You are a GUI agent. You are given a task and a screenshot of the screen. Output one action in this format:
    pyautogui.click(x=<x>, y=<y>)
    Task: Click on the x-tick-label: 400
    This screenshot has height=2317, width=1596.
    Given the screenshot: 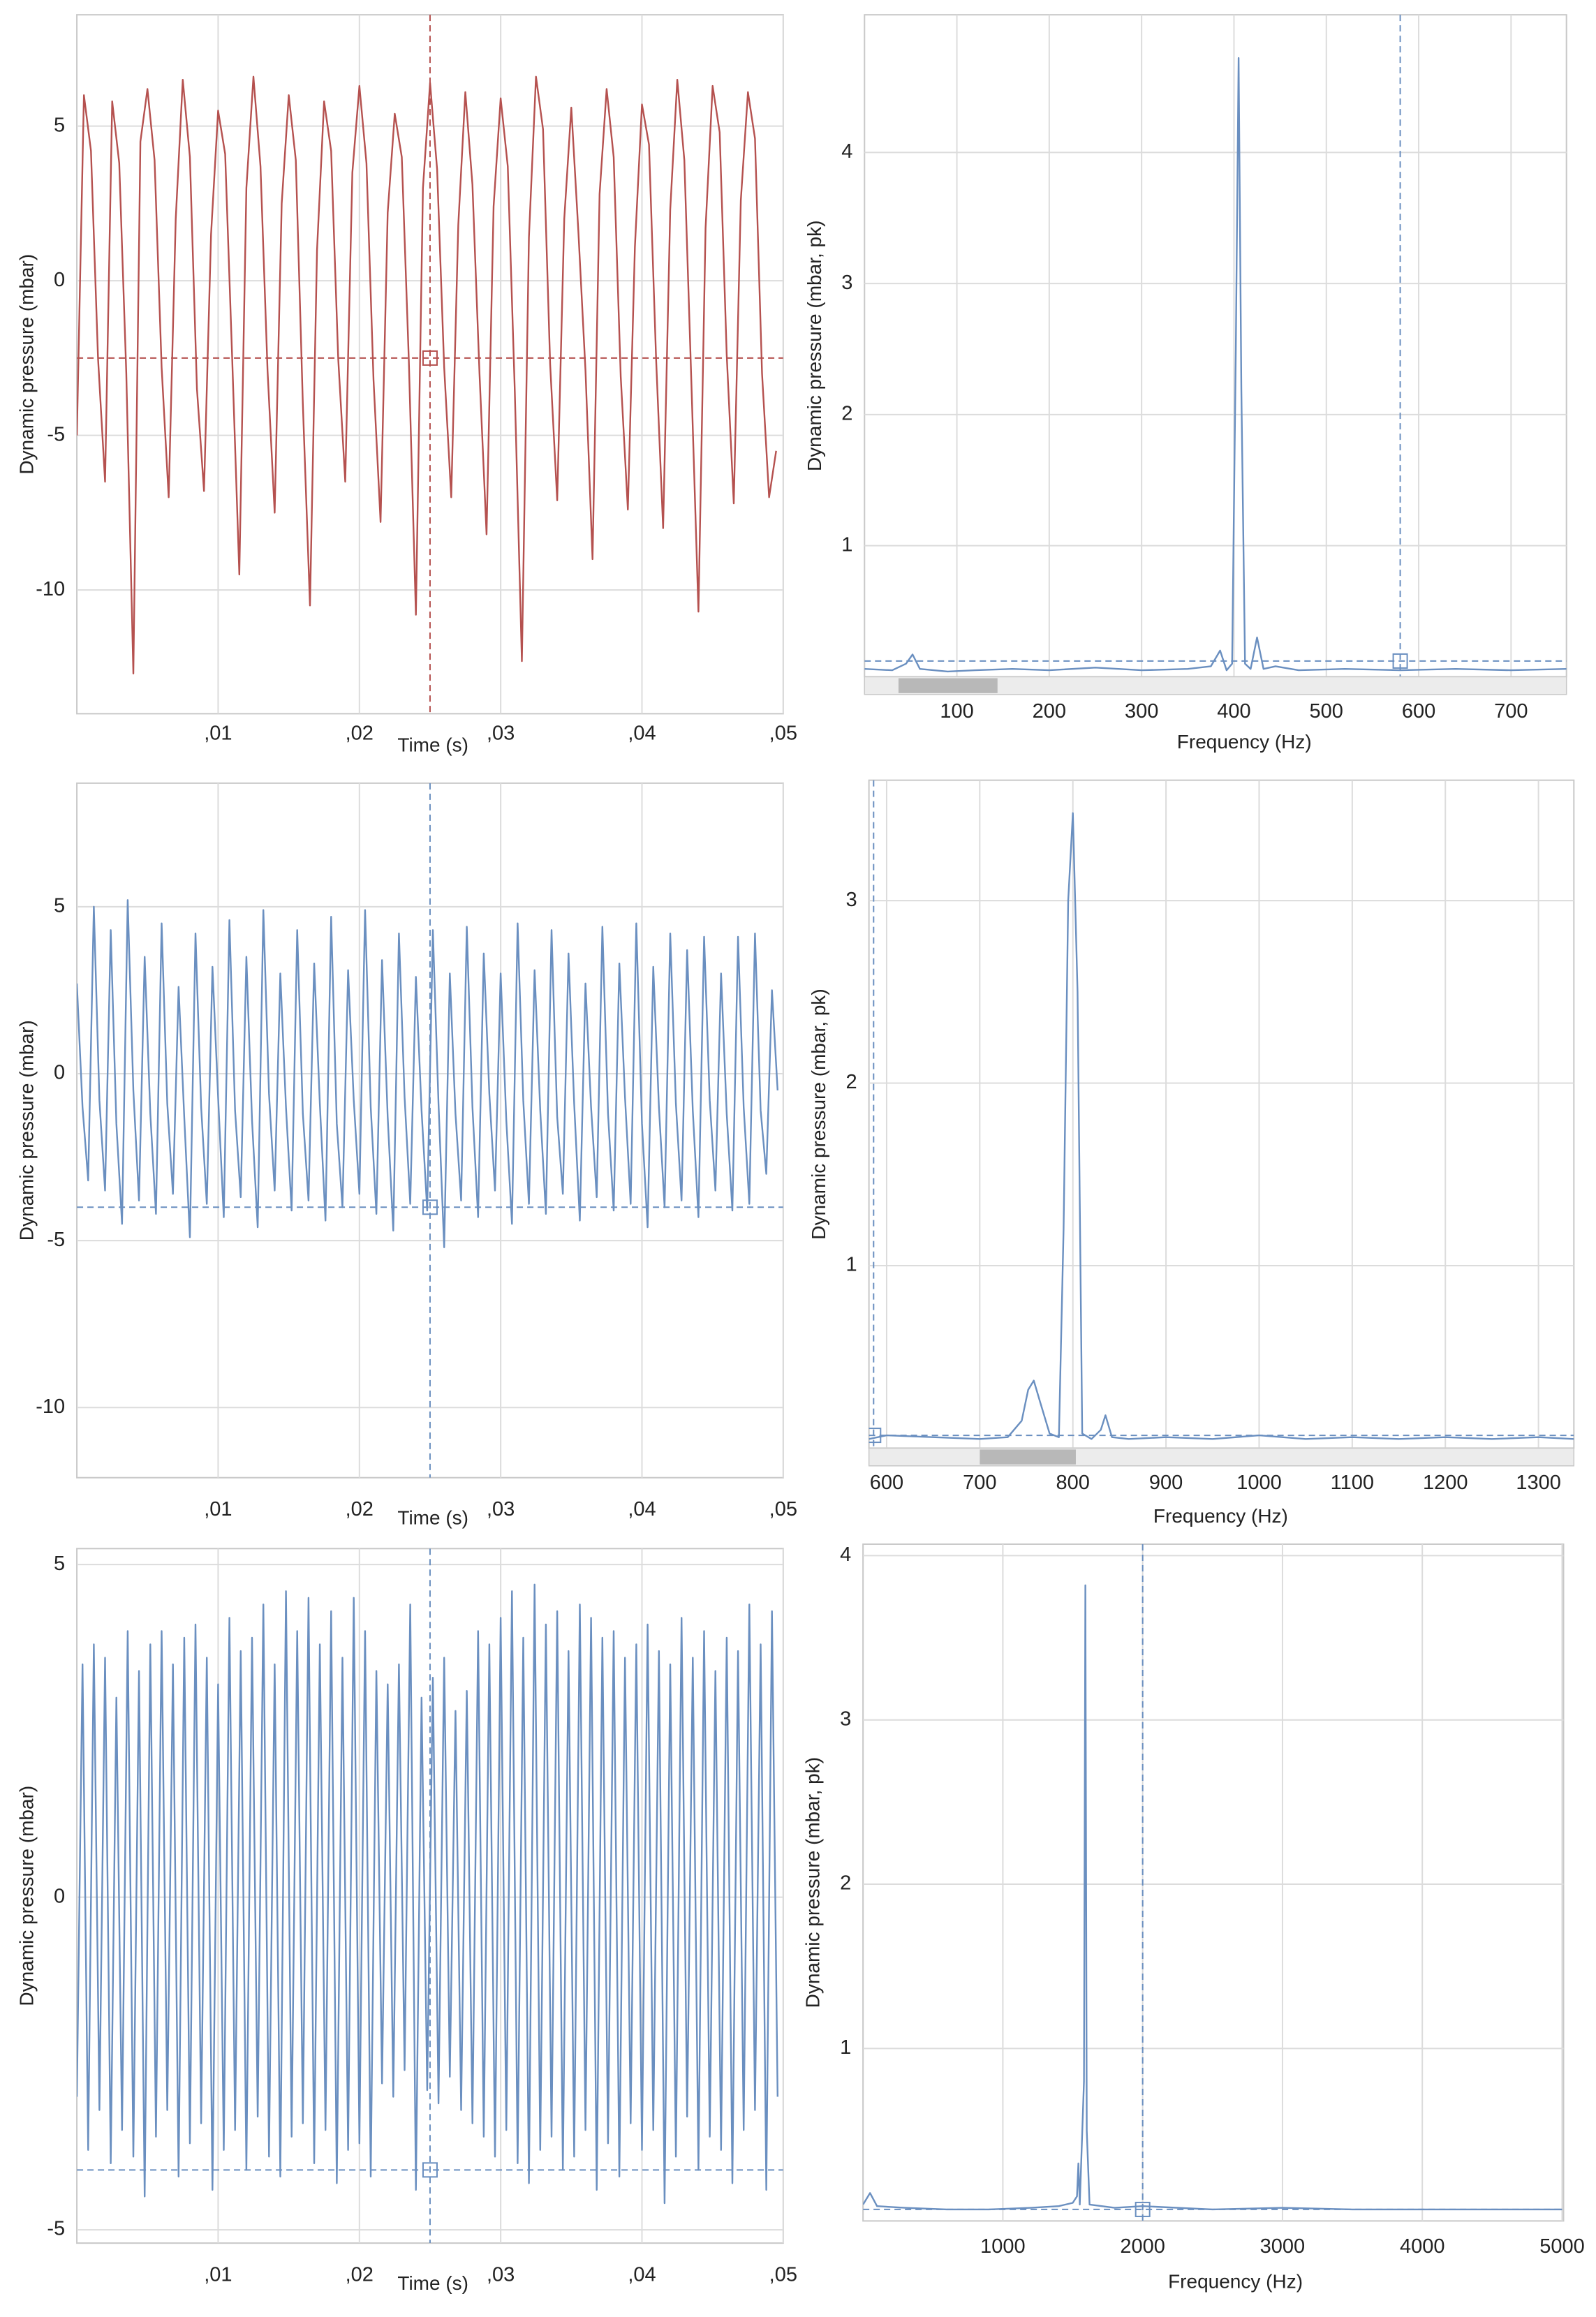 What is the action you would take?
    pyautogui.click(x=1233, y=711)
    